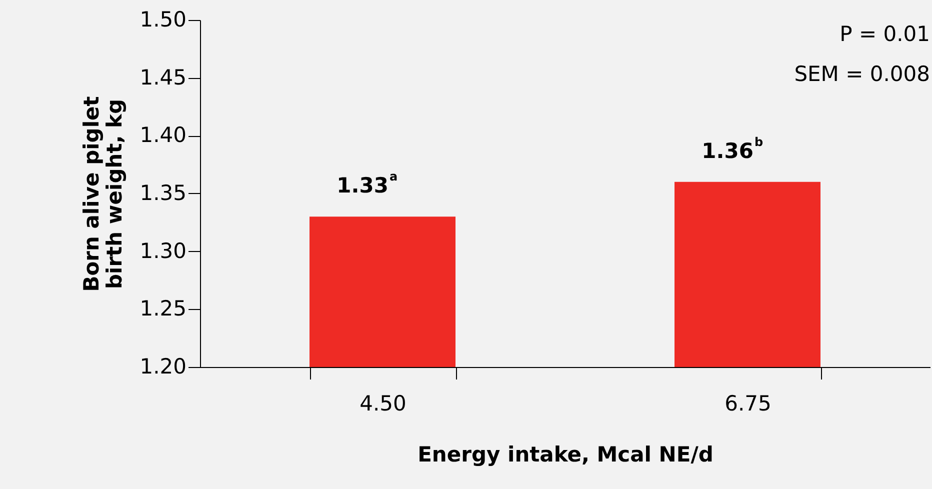 The image size is (932, 489). Describe the element at coordinates (885, 34) in the screenshot. I see `annotation: P = 0.01` at that location.